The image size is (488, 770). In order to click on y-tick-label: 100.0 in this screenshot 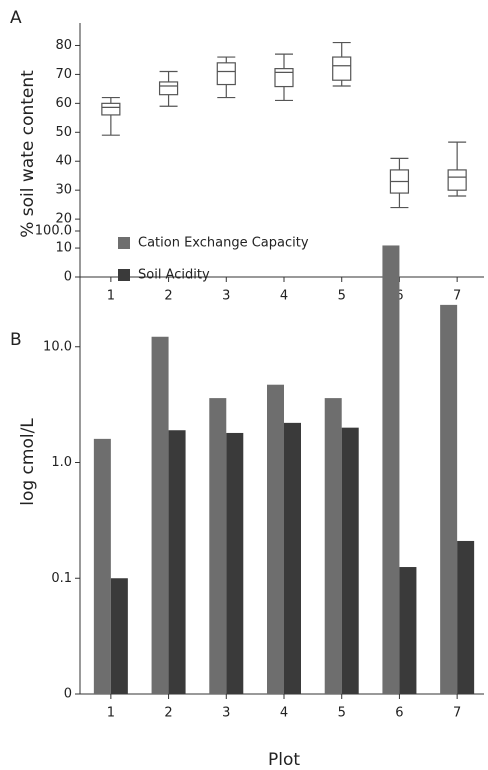, I will do `click(53, 231)`.